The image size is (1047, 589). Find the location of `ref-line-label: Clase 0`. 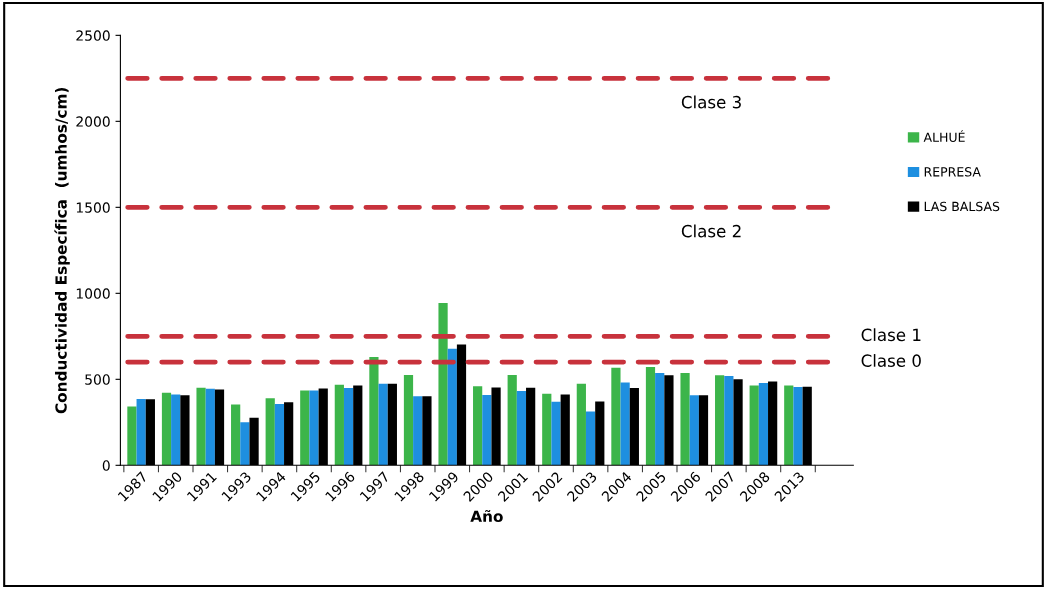

ref-line-label: Clase 0 is located at coordinates (891, 360).